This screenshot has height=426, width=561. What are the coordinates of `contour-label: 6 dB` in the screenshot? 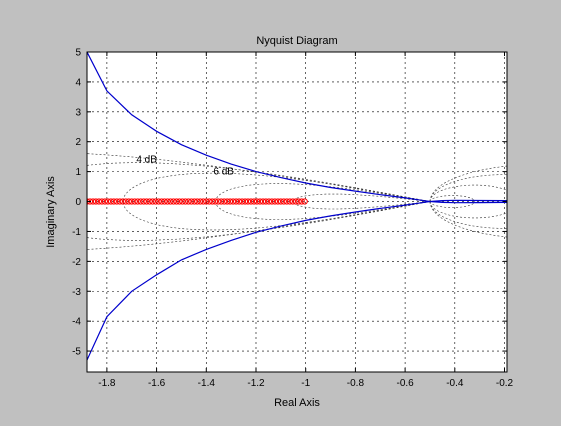 It's located at (223, 172).